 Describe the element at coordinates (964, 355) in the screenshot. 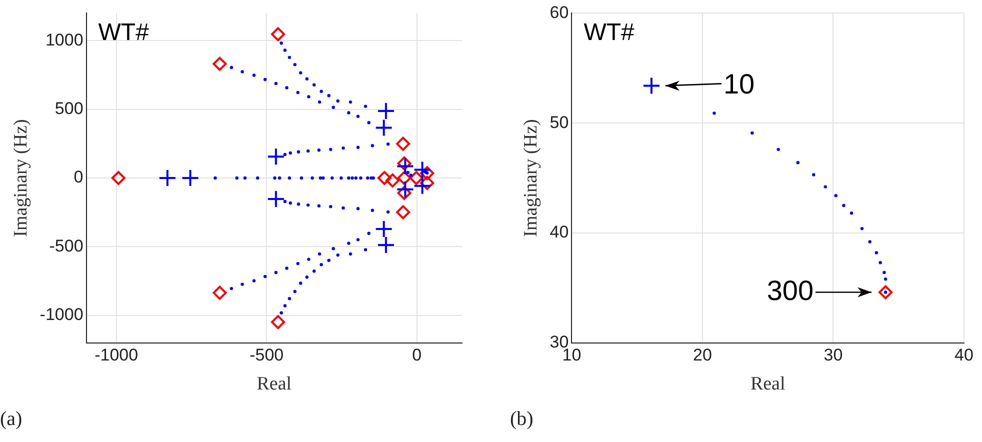

I see `x-tick-label: 40` at that location.